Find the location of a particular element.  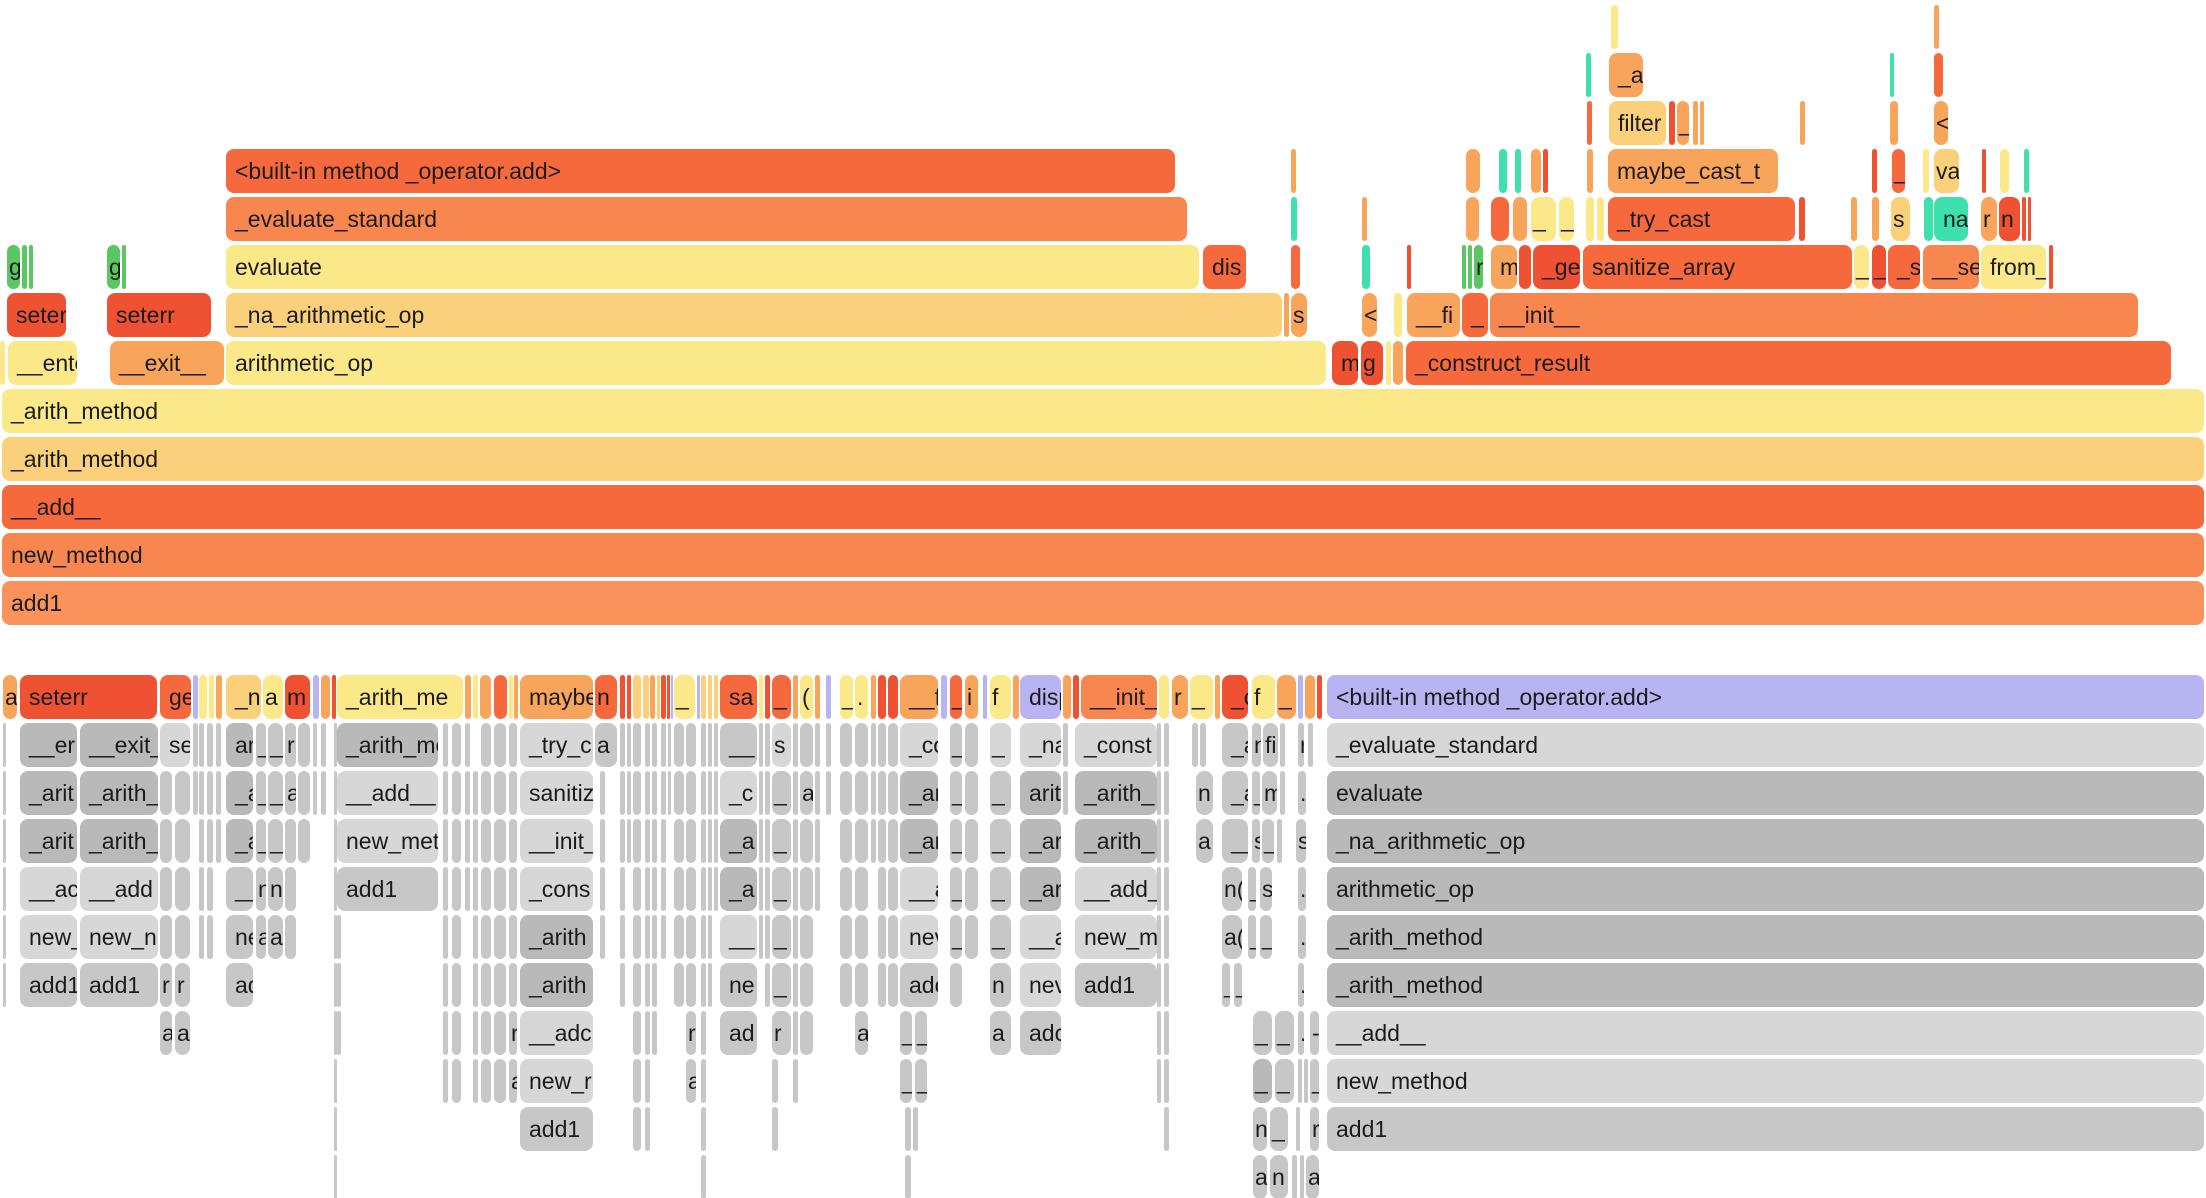

flame-frame: ari is located at coordinates (239, 745).